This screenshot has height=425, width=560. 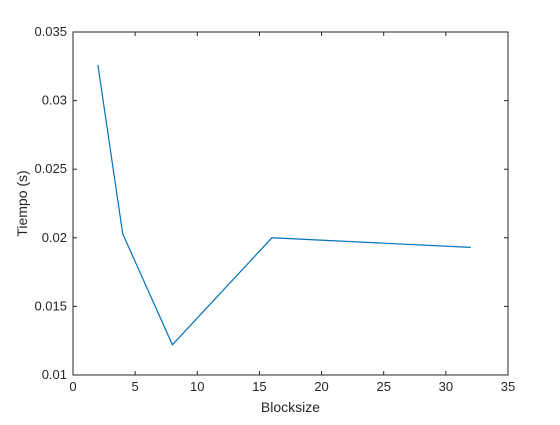 I want to click on x-tick-label: 25, so click(x=383, y=386).